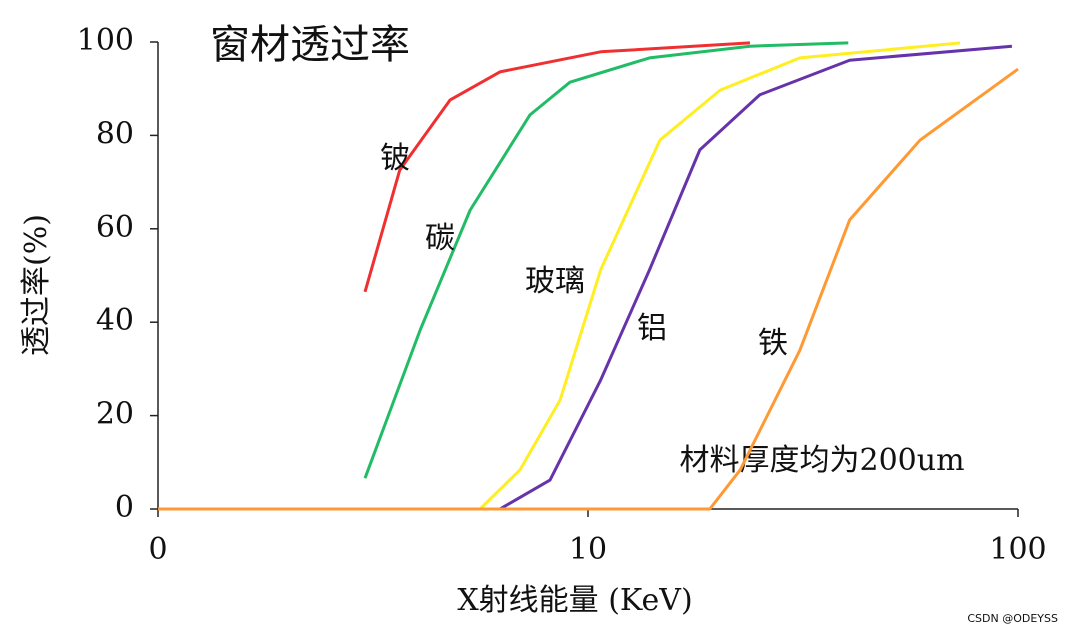 Image resolution: width=1072 pixels, height=637 pixels. What do you see at coordinates (310, 45) in the screenshot?
I see `chart-title: 窗材透过率` at bounding box center [310, 45].